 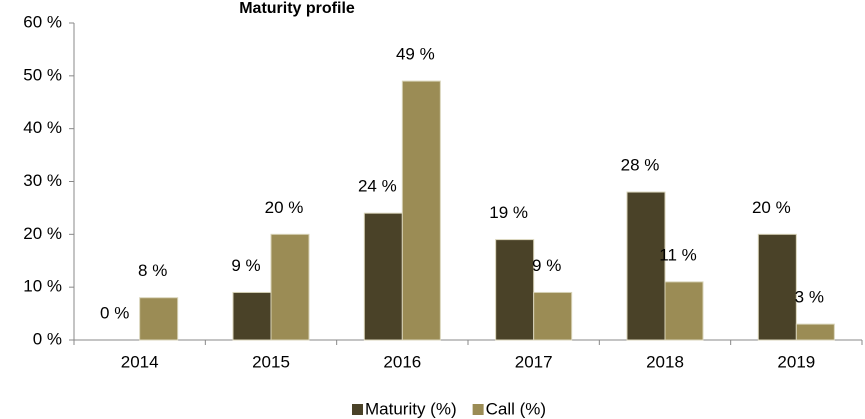 What do you see at coordinates (665, 361) in the screenshot?
I see `x-tick-label: 2018` at bounding box center [665, 361].